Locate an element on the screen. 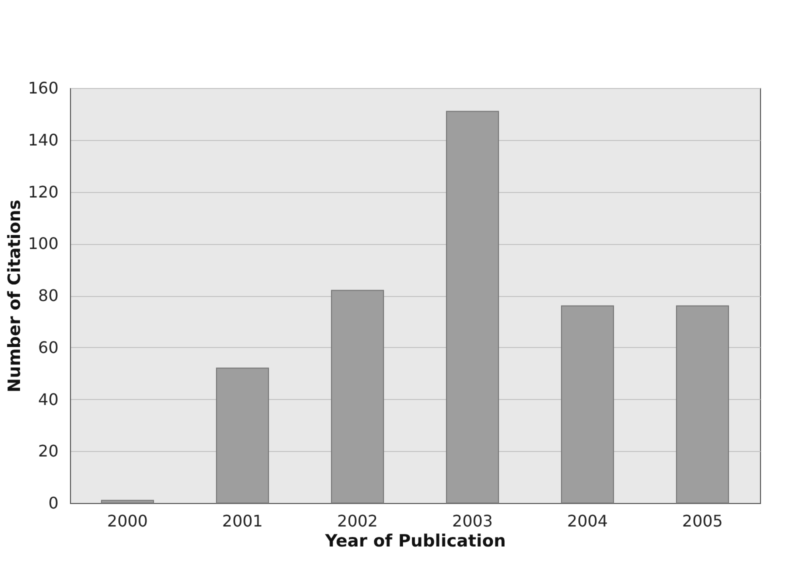  y-tick-label: 160 is located at coordinates (43, 88).